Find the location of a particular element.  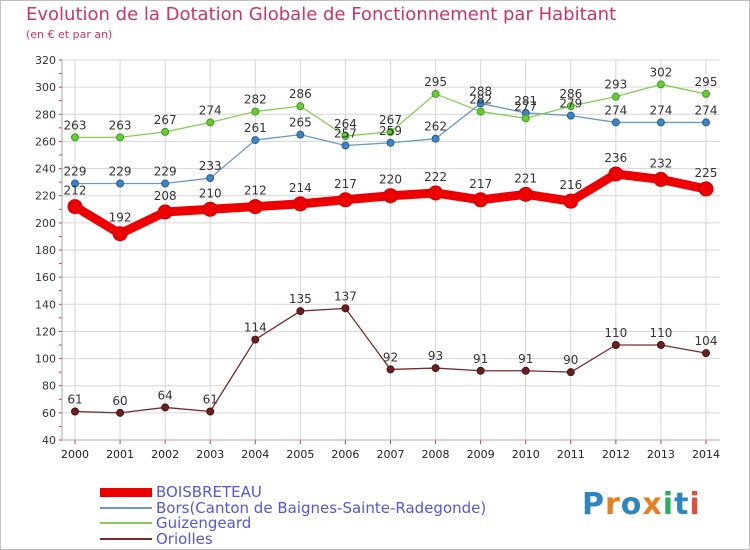

x-tick-label: 2000 is located at coordinates (75, 454).